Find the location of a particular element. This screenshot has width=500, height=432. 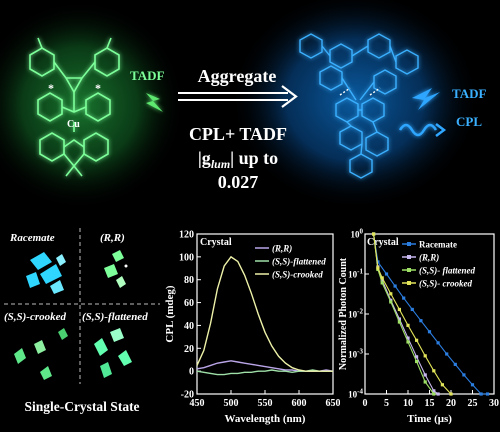

chiral-star-left: * is located at coordinates (51, 88).